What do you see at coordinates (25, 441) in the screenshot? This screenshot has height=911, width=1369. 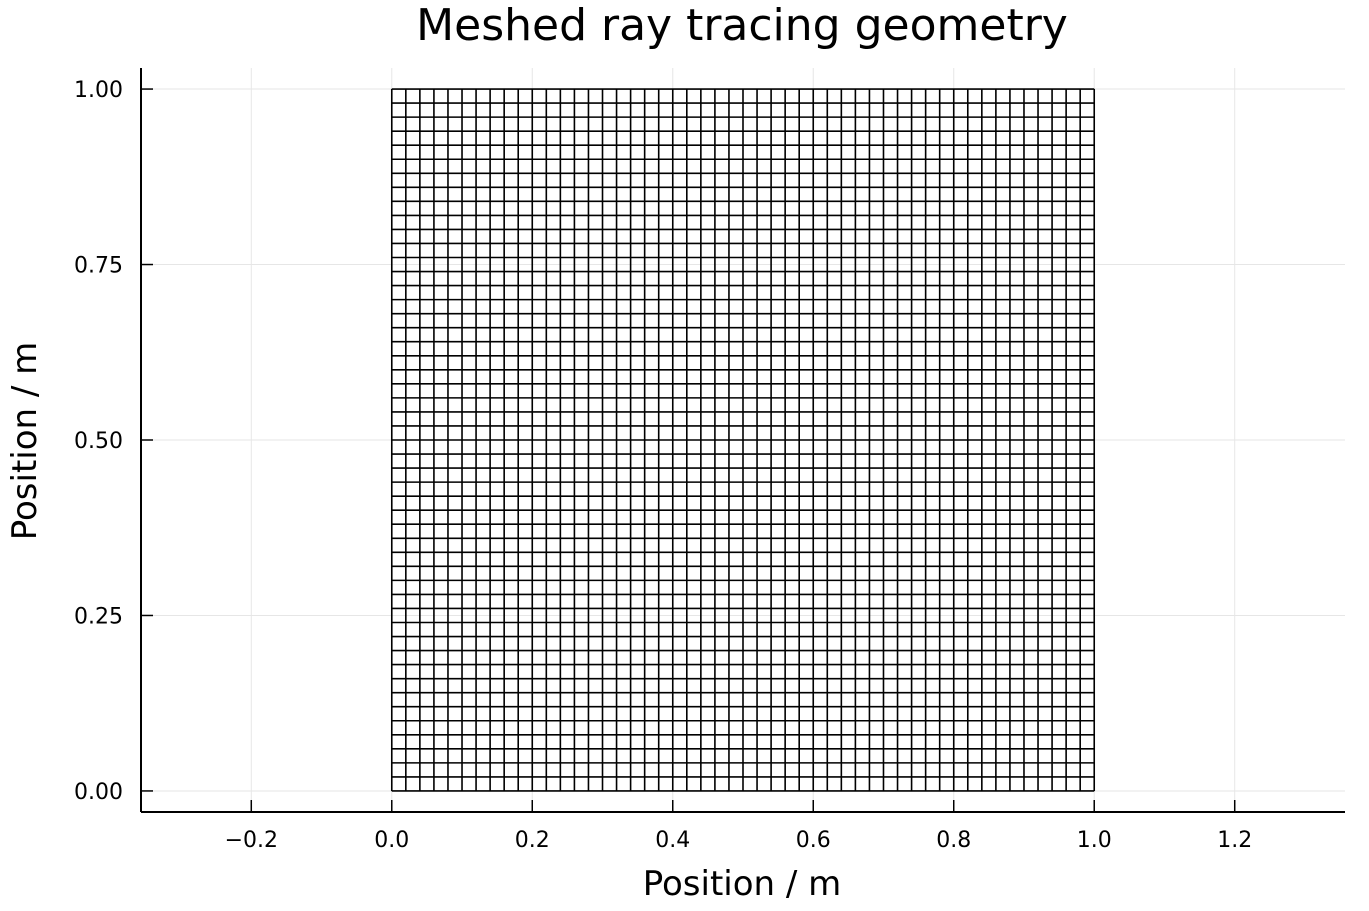 I see `y-axis-title: Position / m` at bounding box center [25, 441].